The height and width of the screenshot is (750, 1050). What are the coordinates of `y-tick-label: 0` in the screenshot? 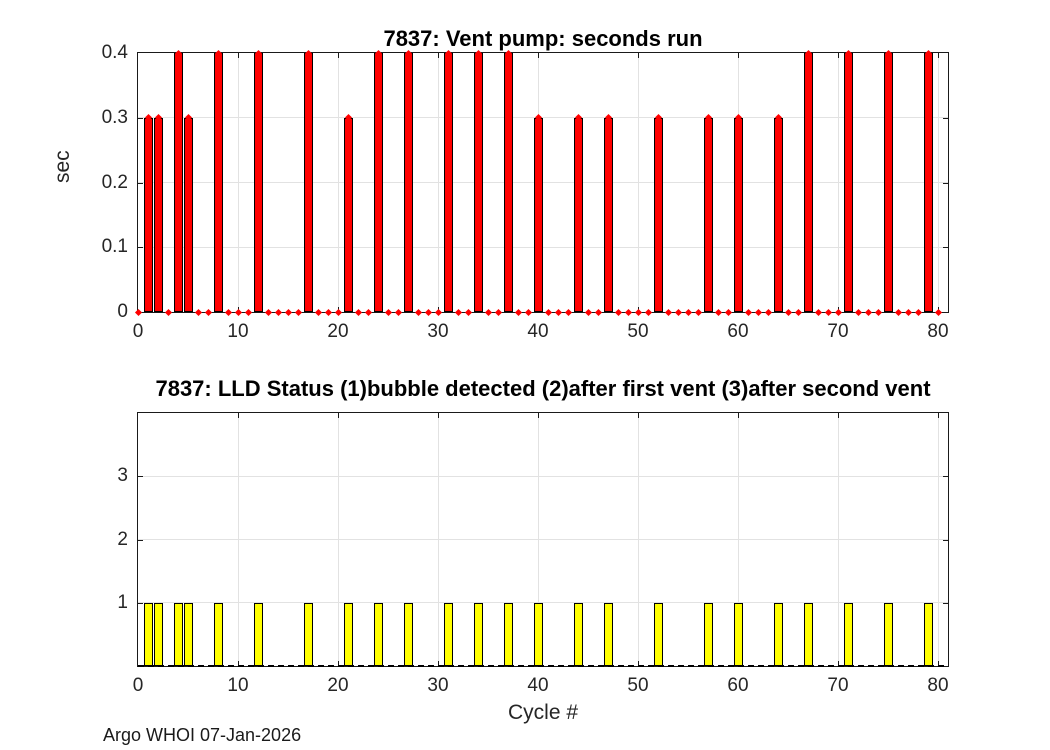 It's located at (122, 311).